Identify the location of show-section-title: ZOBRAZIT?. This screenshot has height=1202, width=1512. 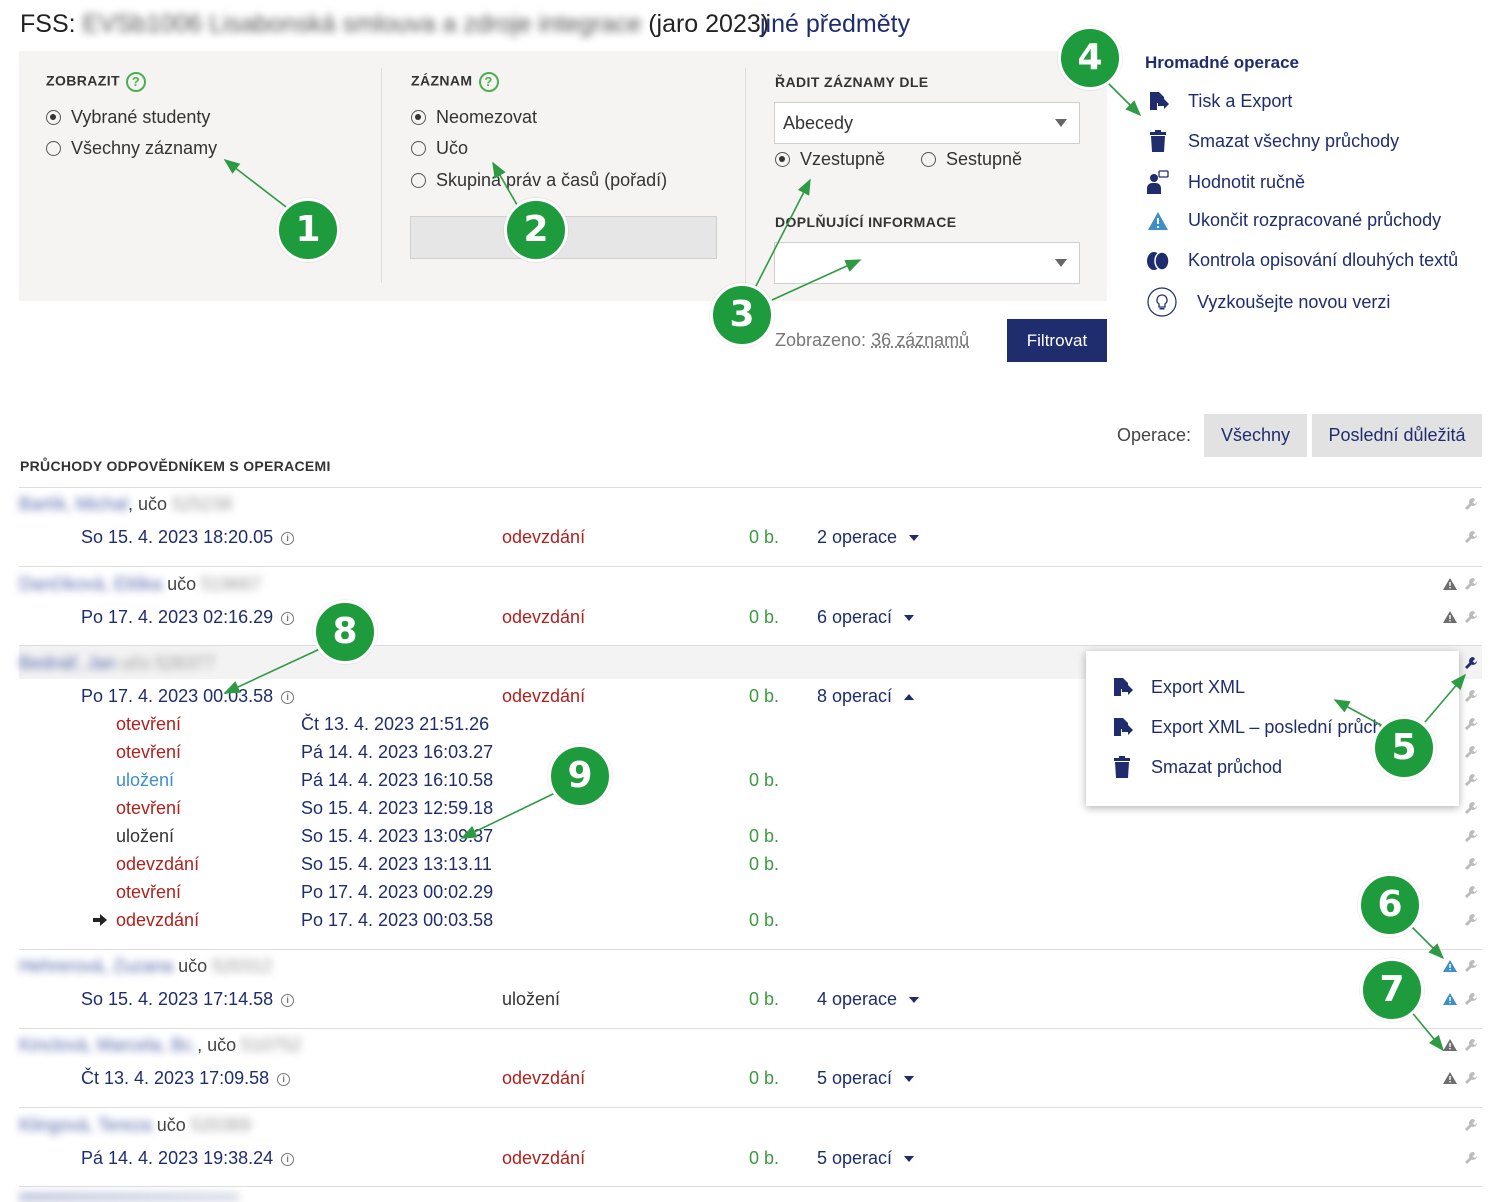
(96, 82).